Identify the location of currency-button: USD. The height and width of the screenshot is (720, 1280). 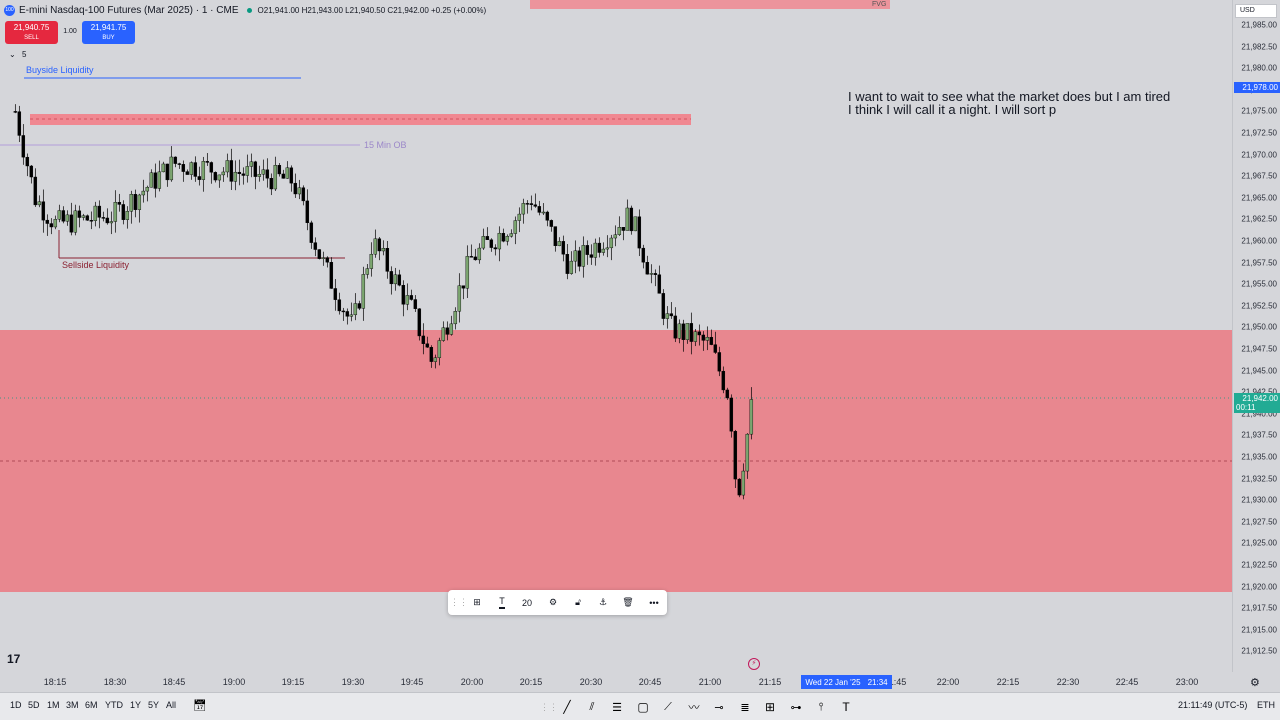
(1256, 11).